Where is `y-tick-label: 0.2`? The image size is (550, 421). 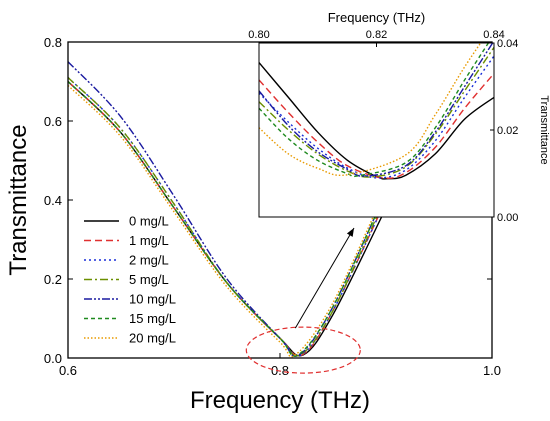
y-tick-label: 0.2 is located at coordinates (53, 279).